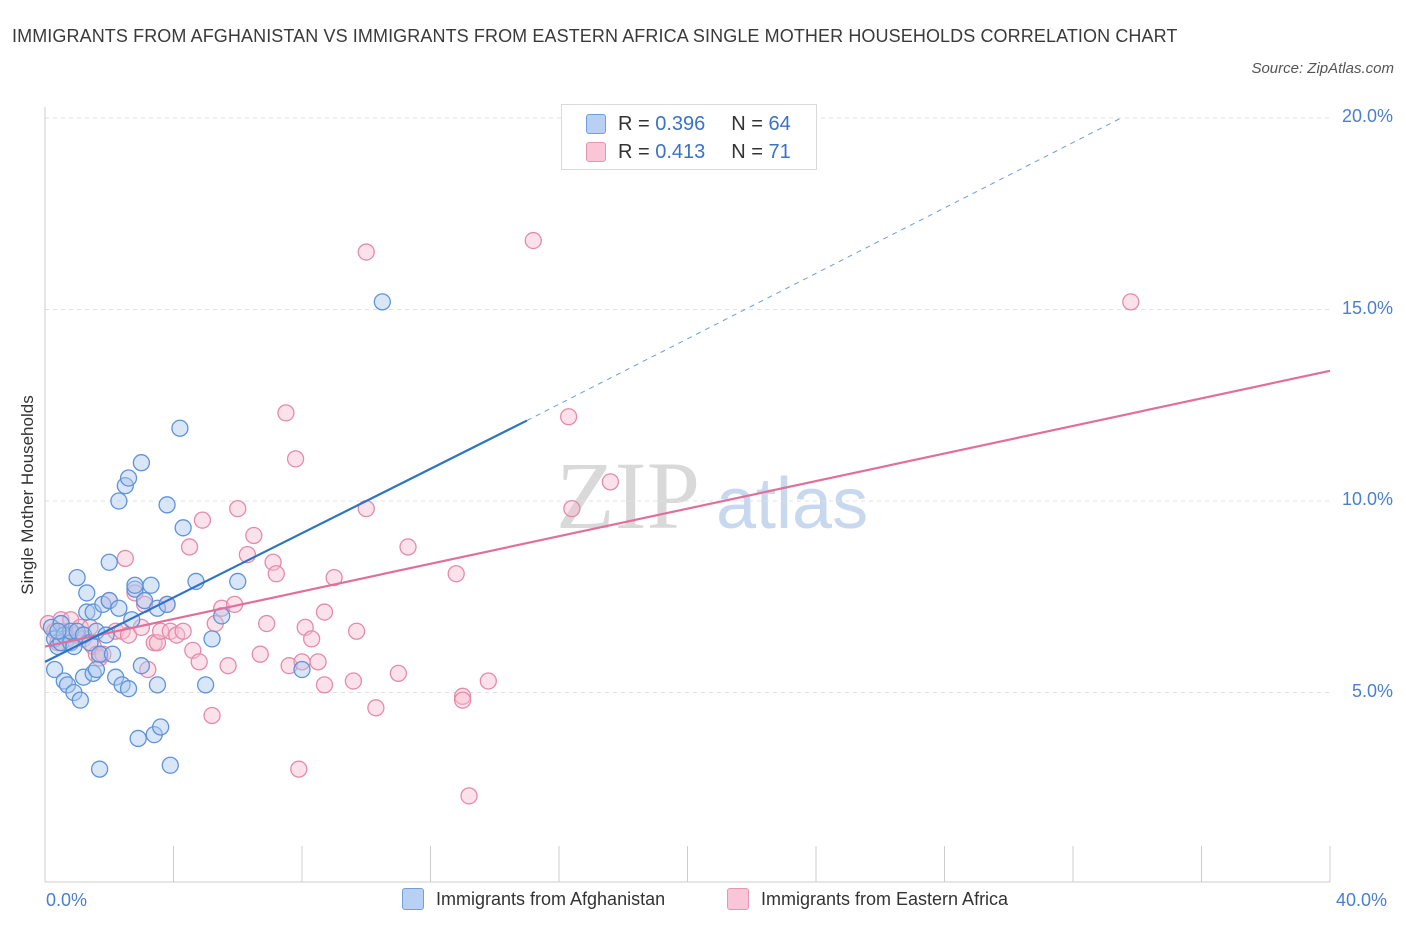  Describe the element at coordinates (792, 504) in the screenshot. I see `watermark-atlas: atlas` at that location.